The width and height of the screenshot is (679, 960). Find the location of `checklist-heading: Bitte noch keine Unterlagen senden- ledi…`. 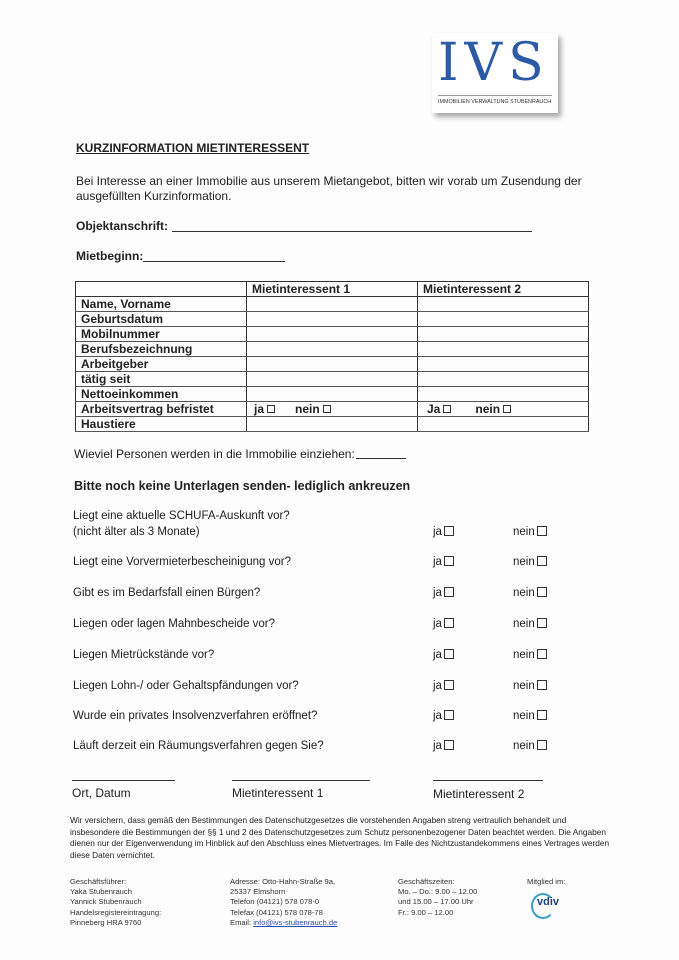

checklist-heading: Bitte noch keine Unterlagen senden- ledi… is located at coordinates (242, 486).